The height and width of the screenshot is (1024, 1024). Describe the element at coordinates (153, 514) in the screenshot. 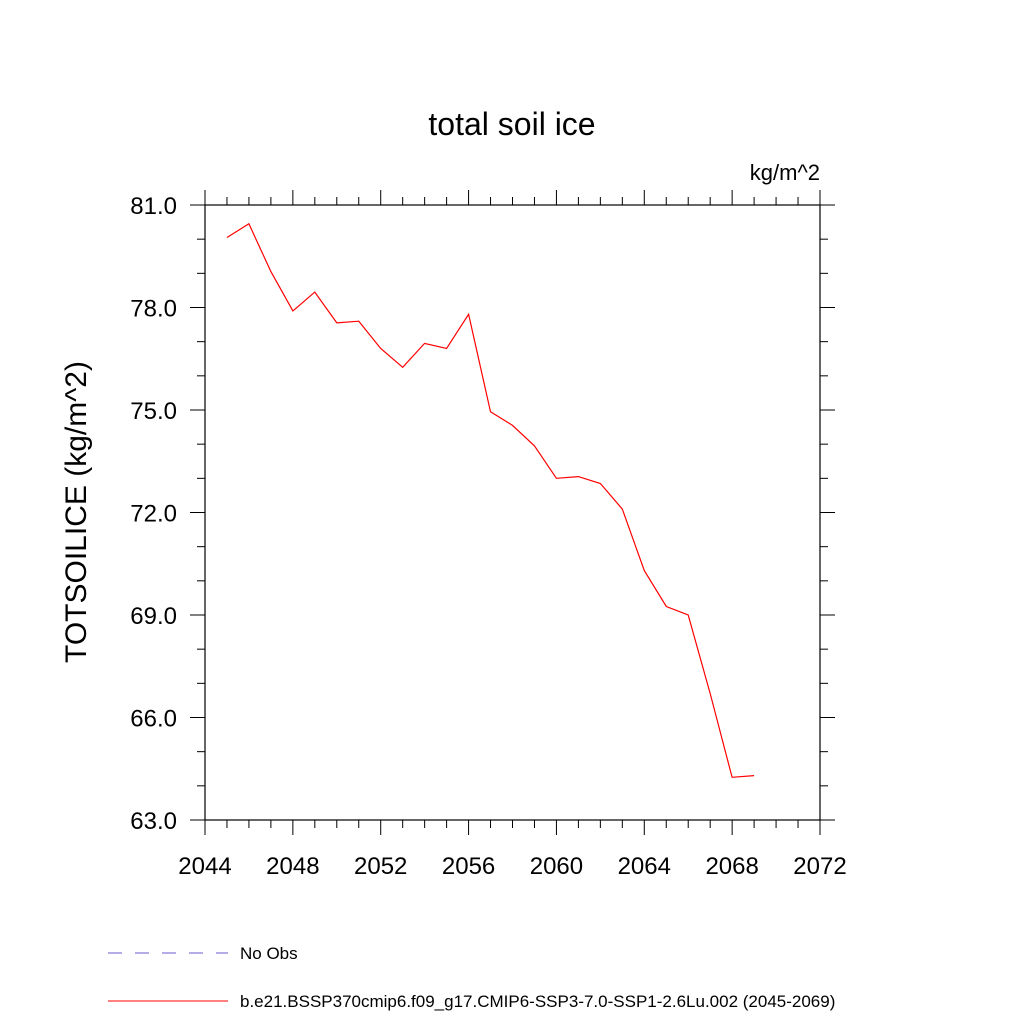

I see `y-tick-label: 72.0` at that location.